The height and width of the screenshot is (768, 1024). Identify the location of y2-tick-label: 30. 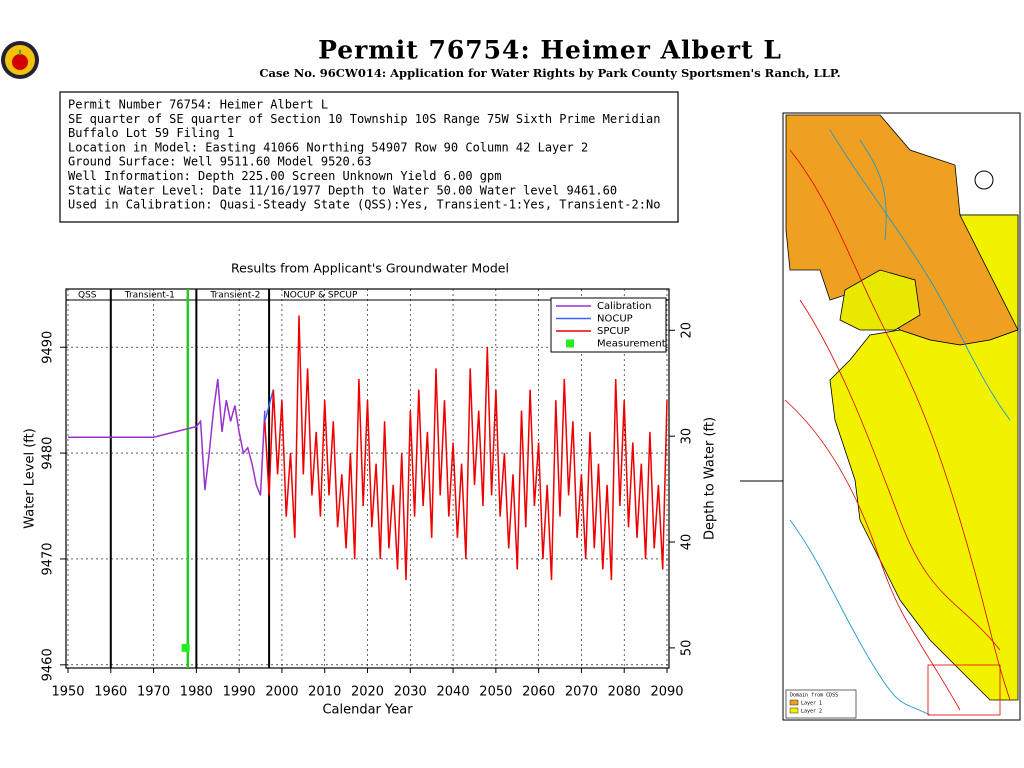
(687, 436).